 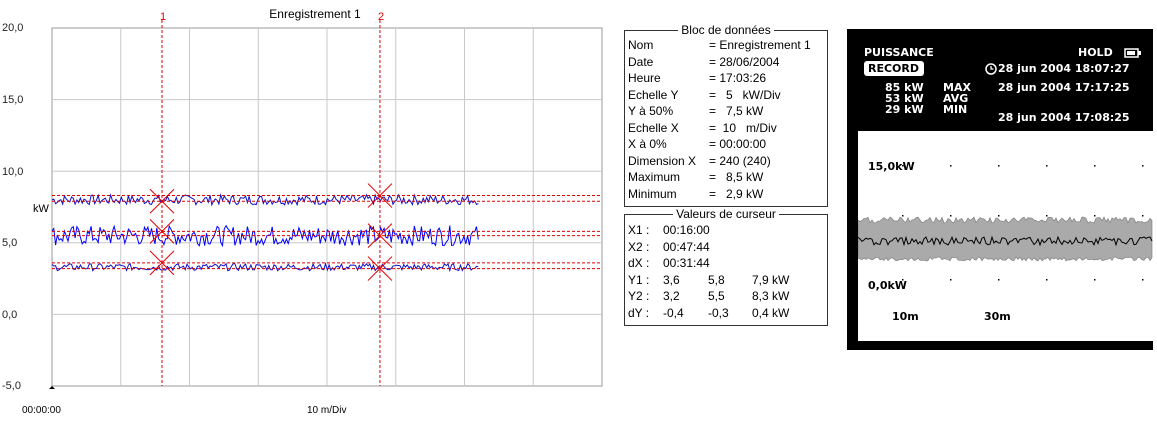 I want to click on cursor-1-label: 1, so click(x=163, y=17).